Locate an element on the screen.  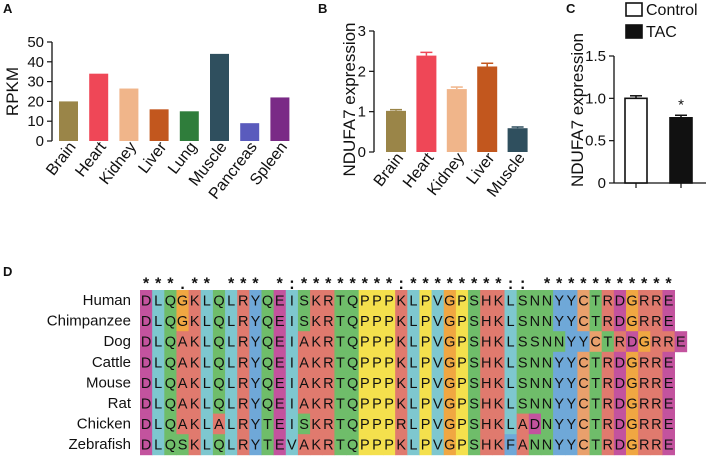
species-label: Human is located at coordinates (107, 300).